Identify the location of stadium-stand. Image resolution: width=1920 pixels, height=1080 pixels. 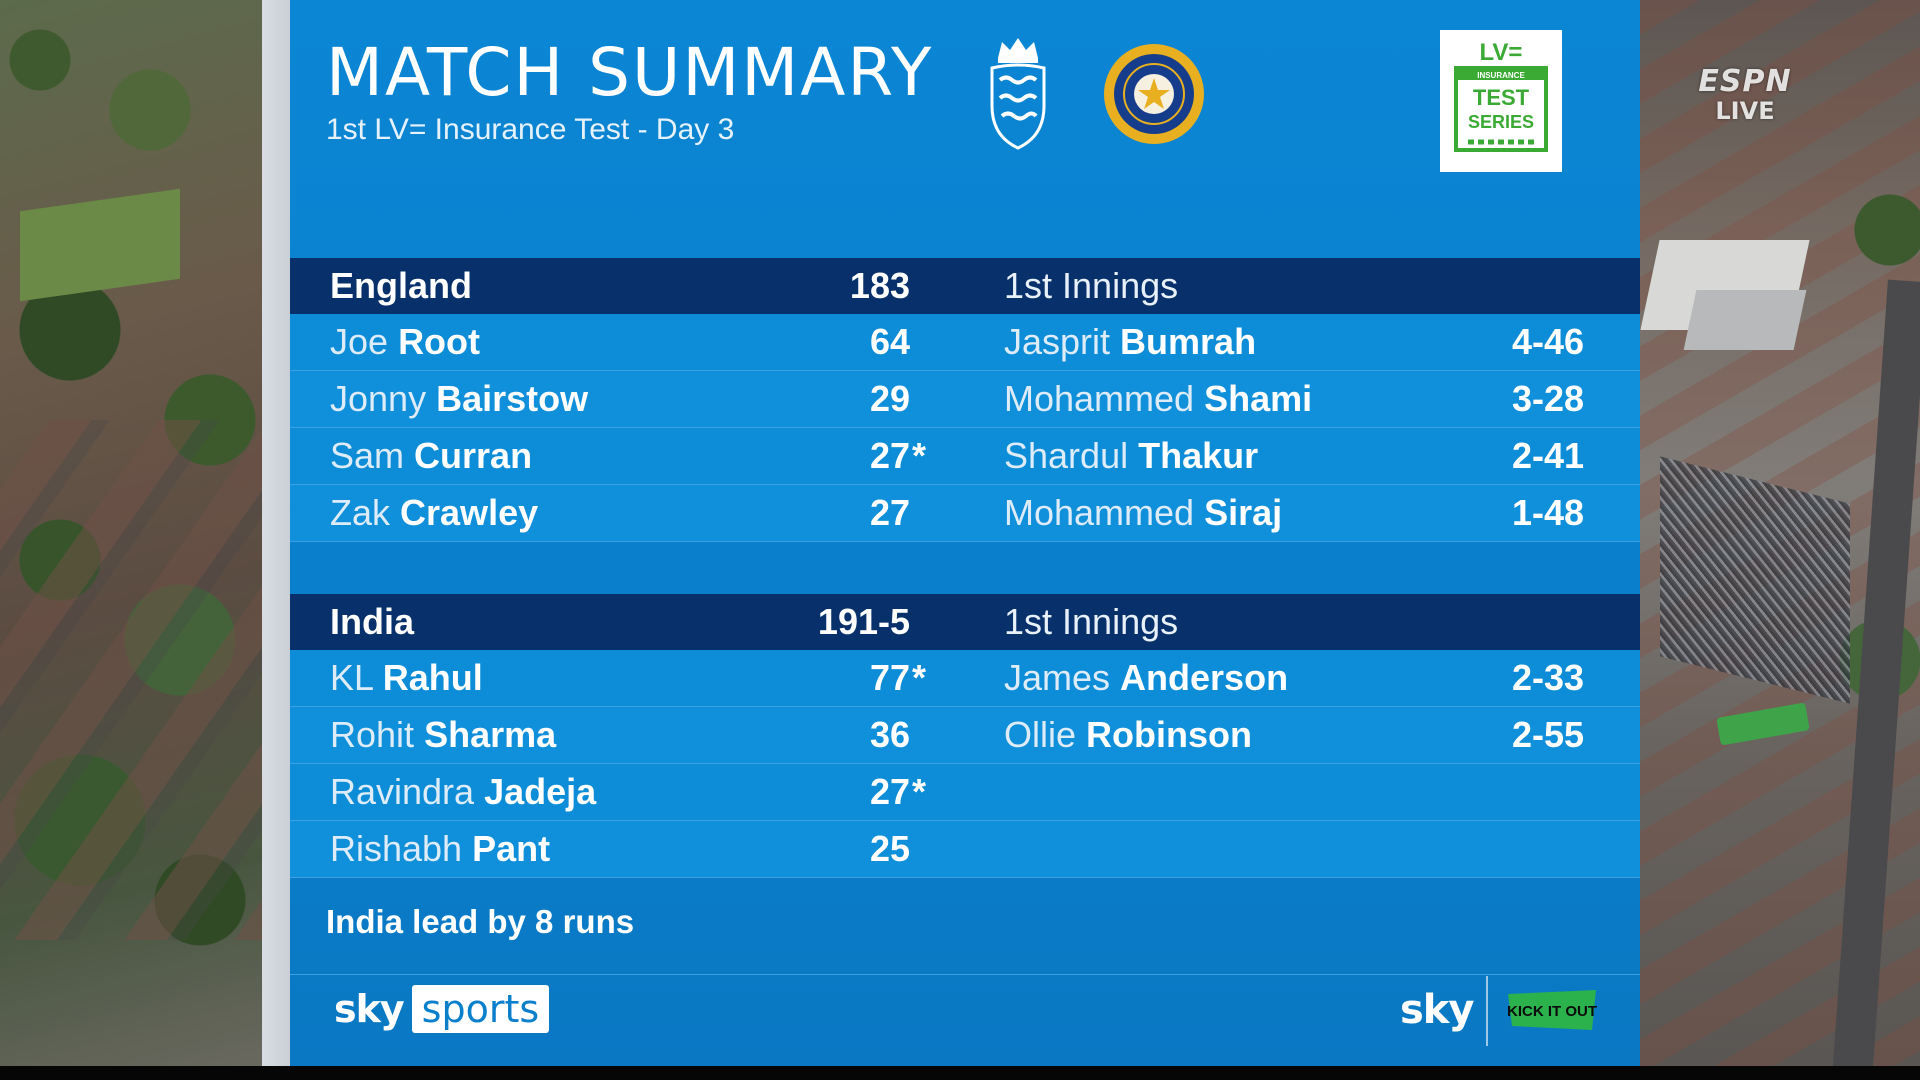
(1745, 320).